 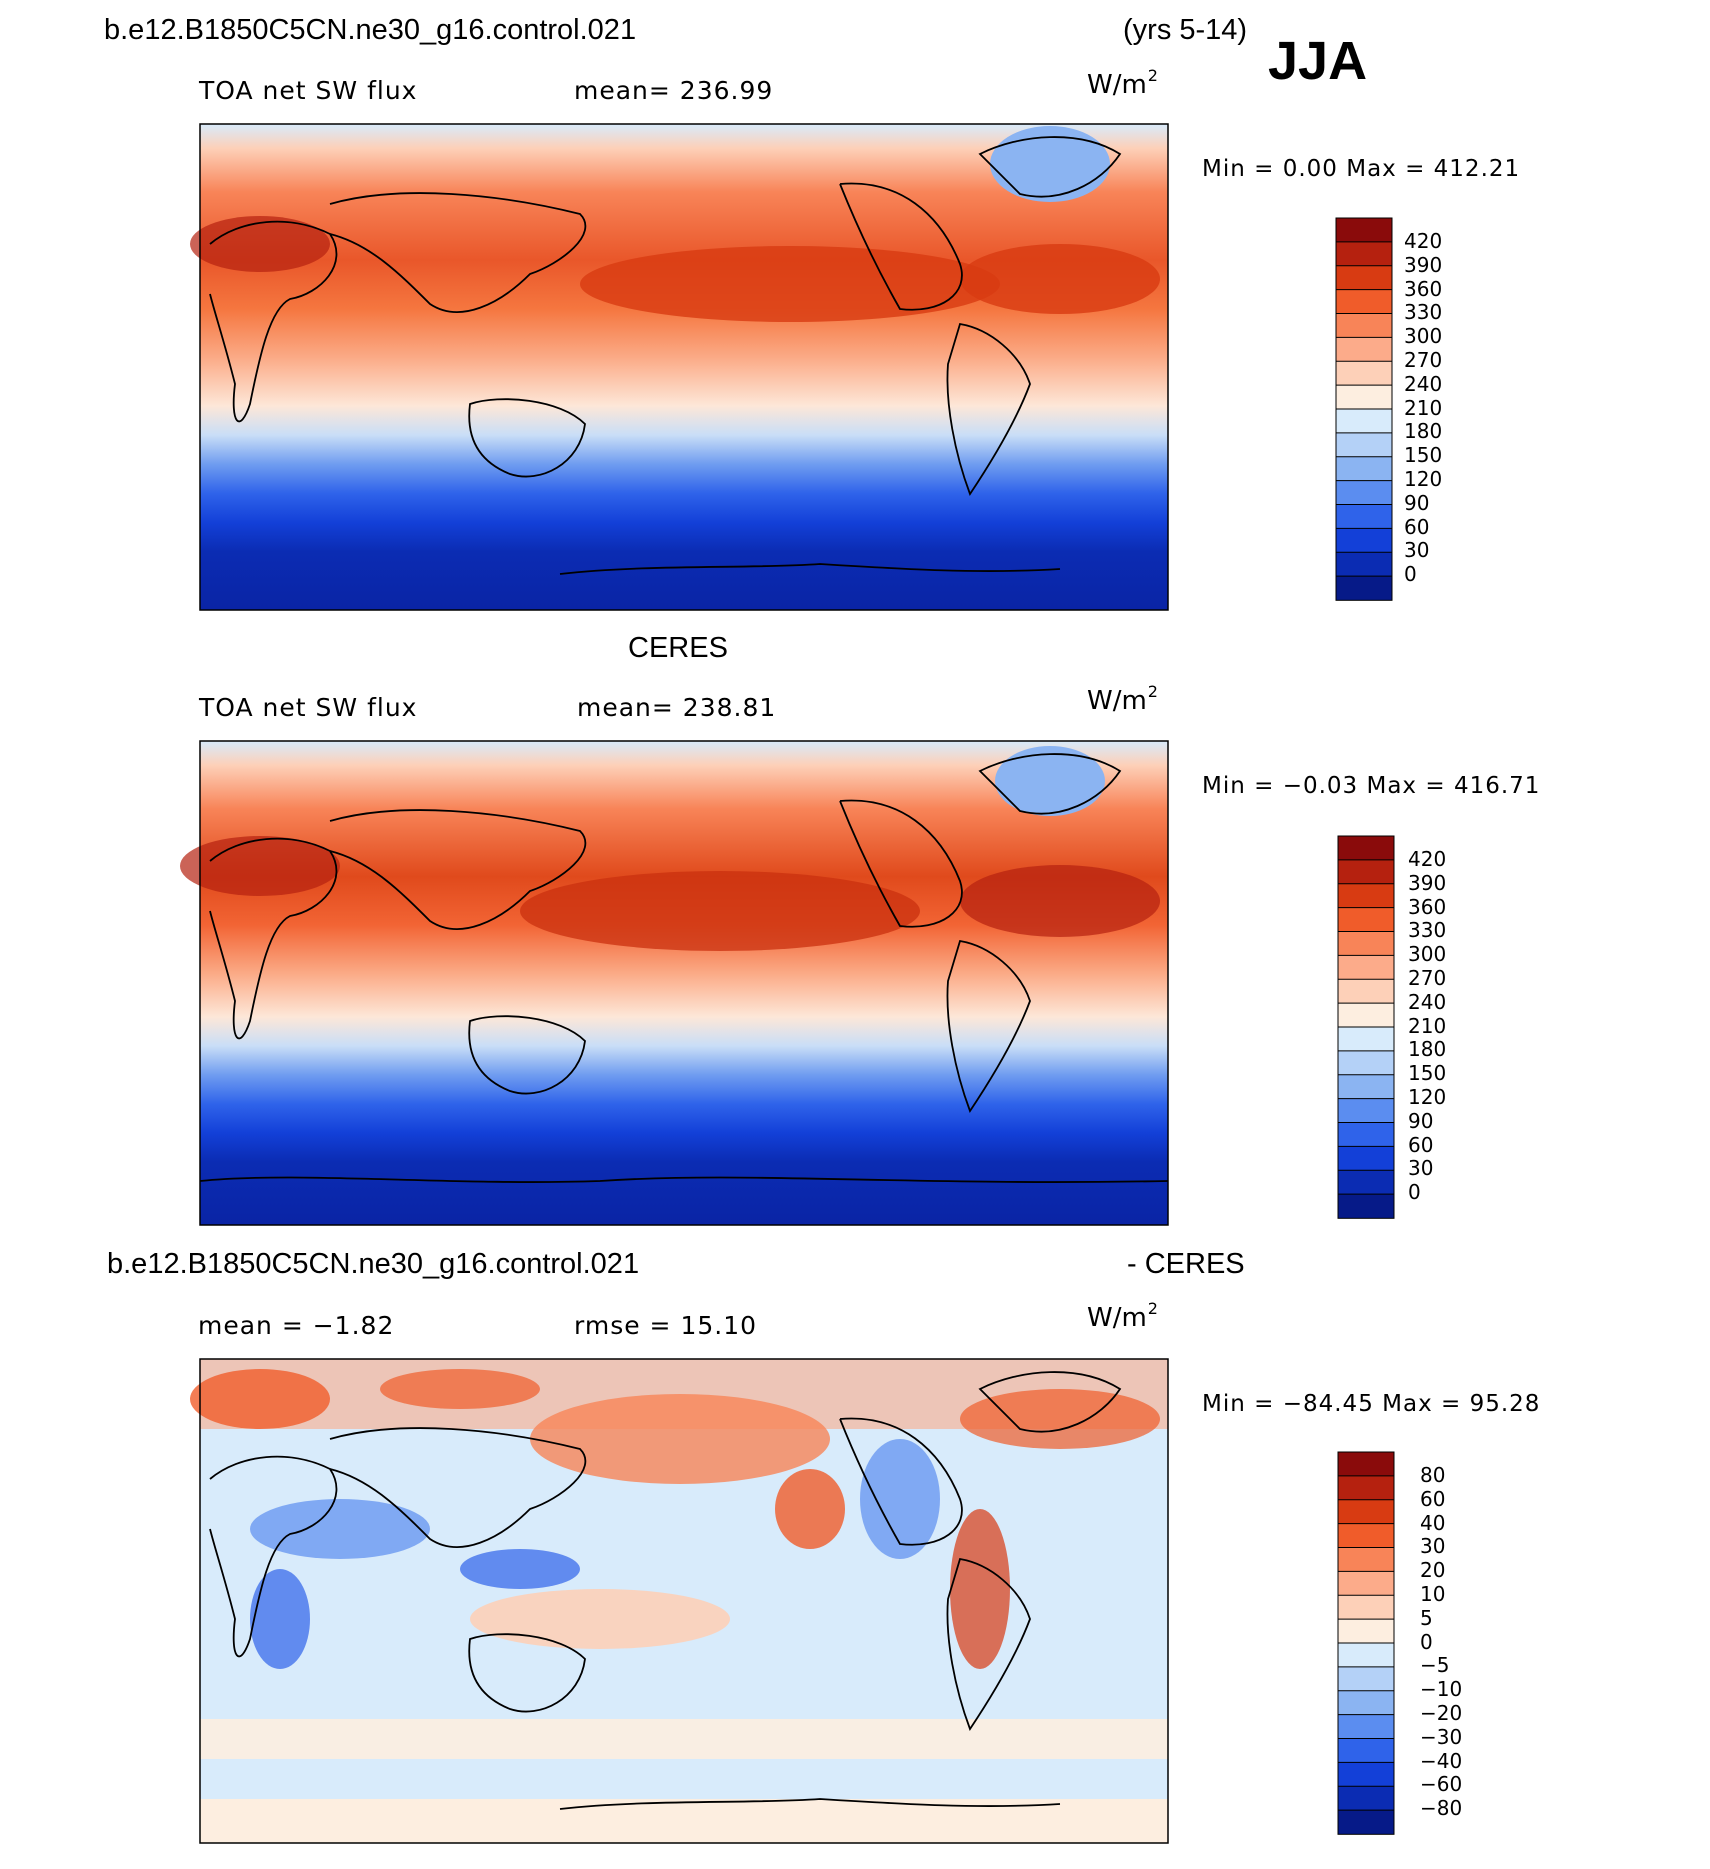 I want to click on panel3-coastlines, so click(x=665, y=1590).